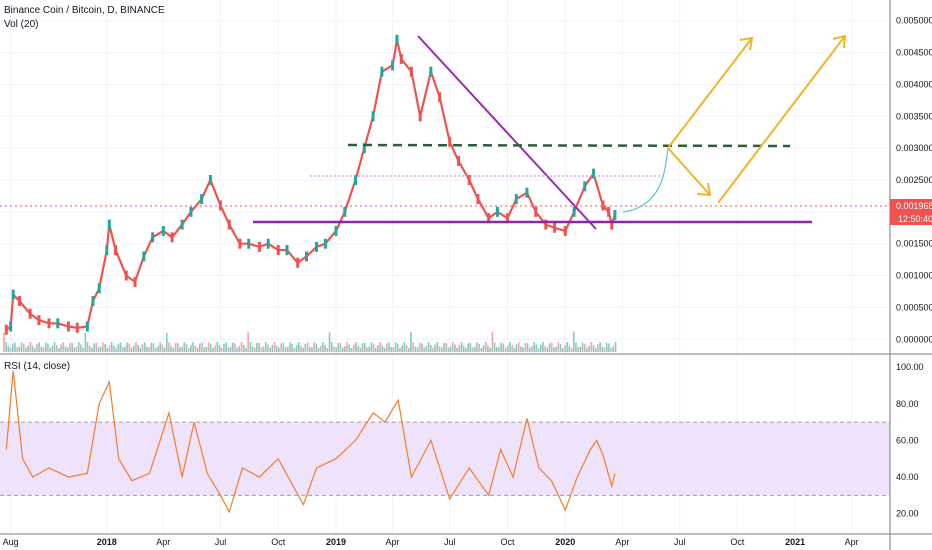  I want to click on rsi-tick-label: 60.00, so click(907, 440).